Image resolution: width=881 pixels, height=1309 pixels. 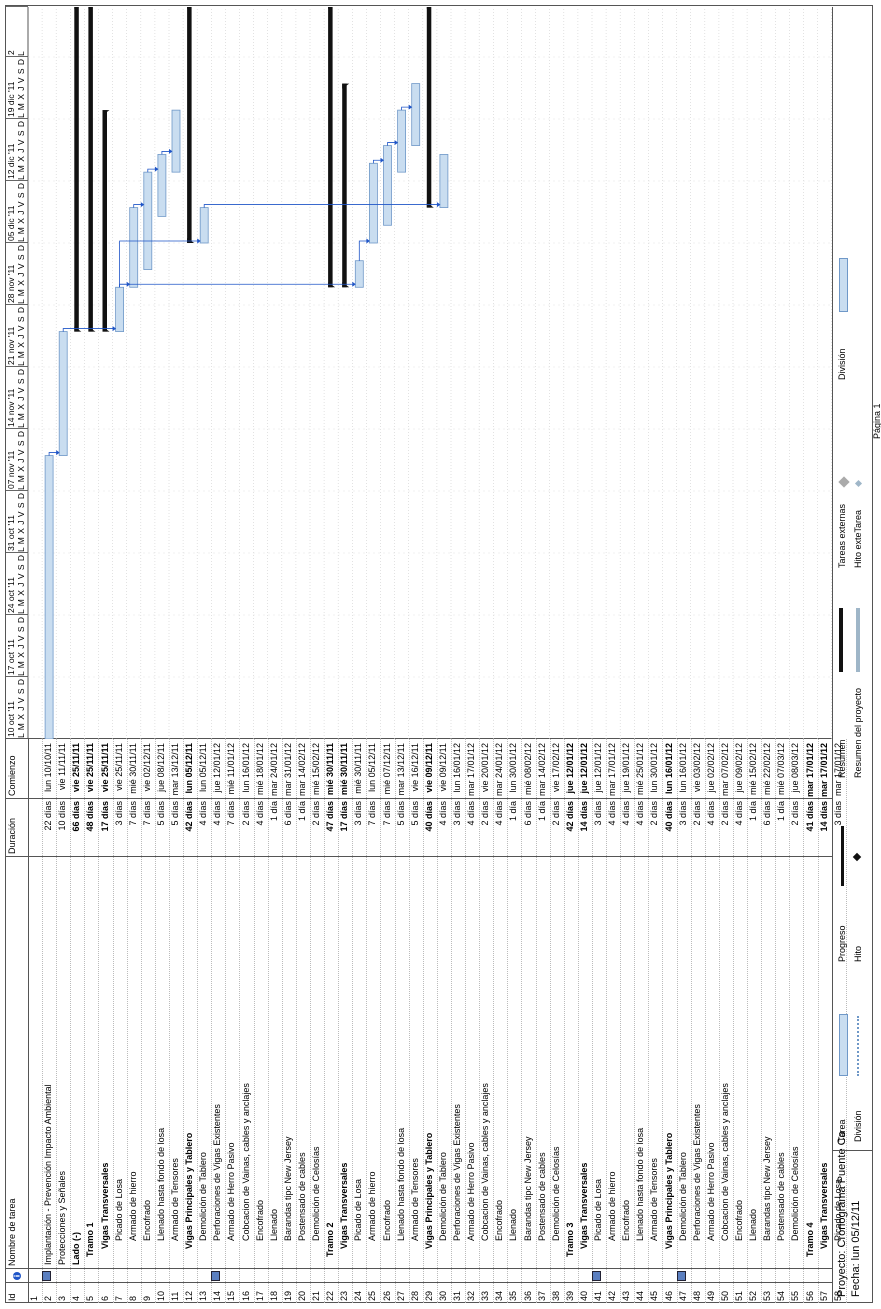 I want to click on table-row: 8 Armado de hierro 7 días mié 30/11/11, so click(x=134, y=1021).